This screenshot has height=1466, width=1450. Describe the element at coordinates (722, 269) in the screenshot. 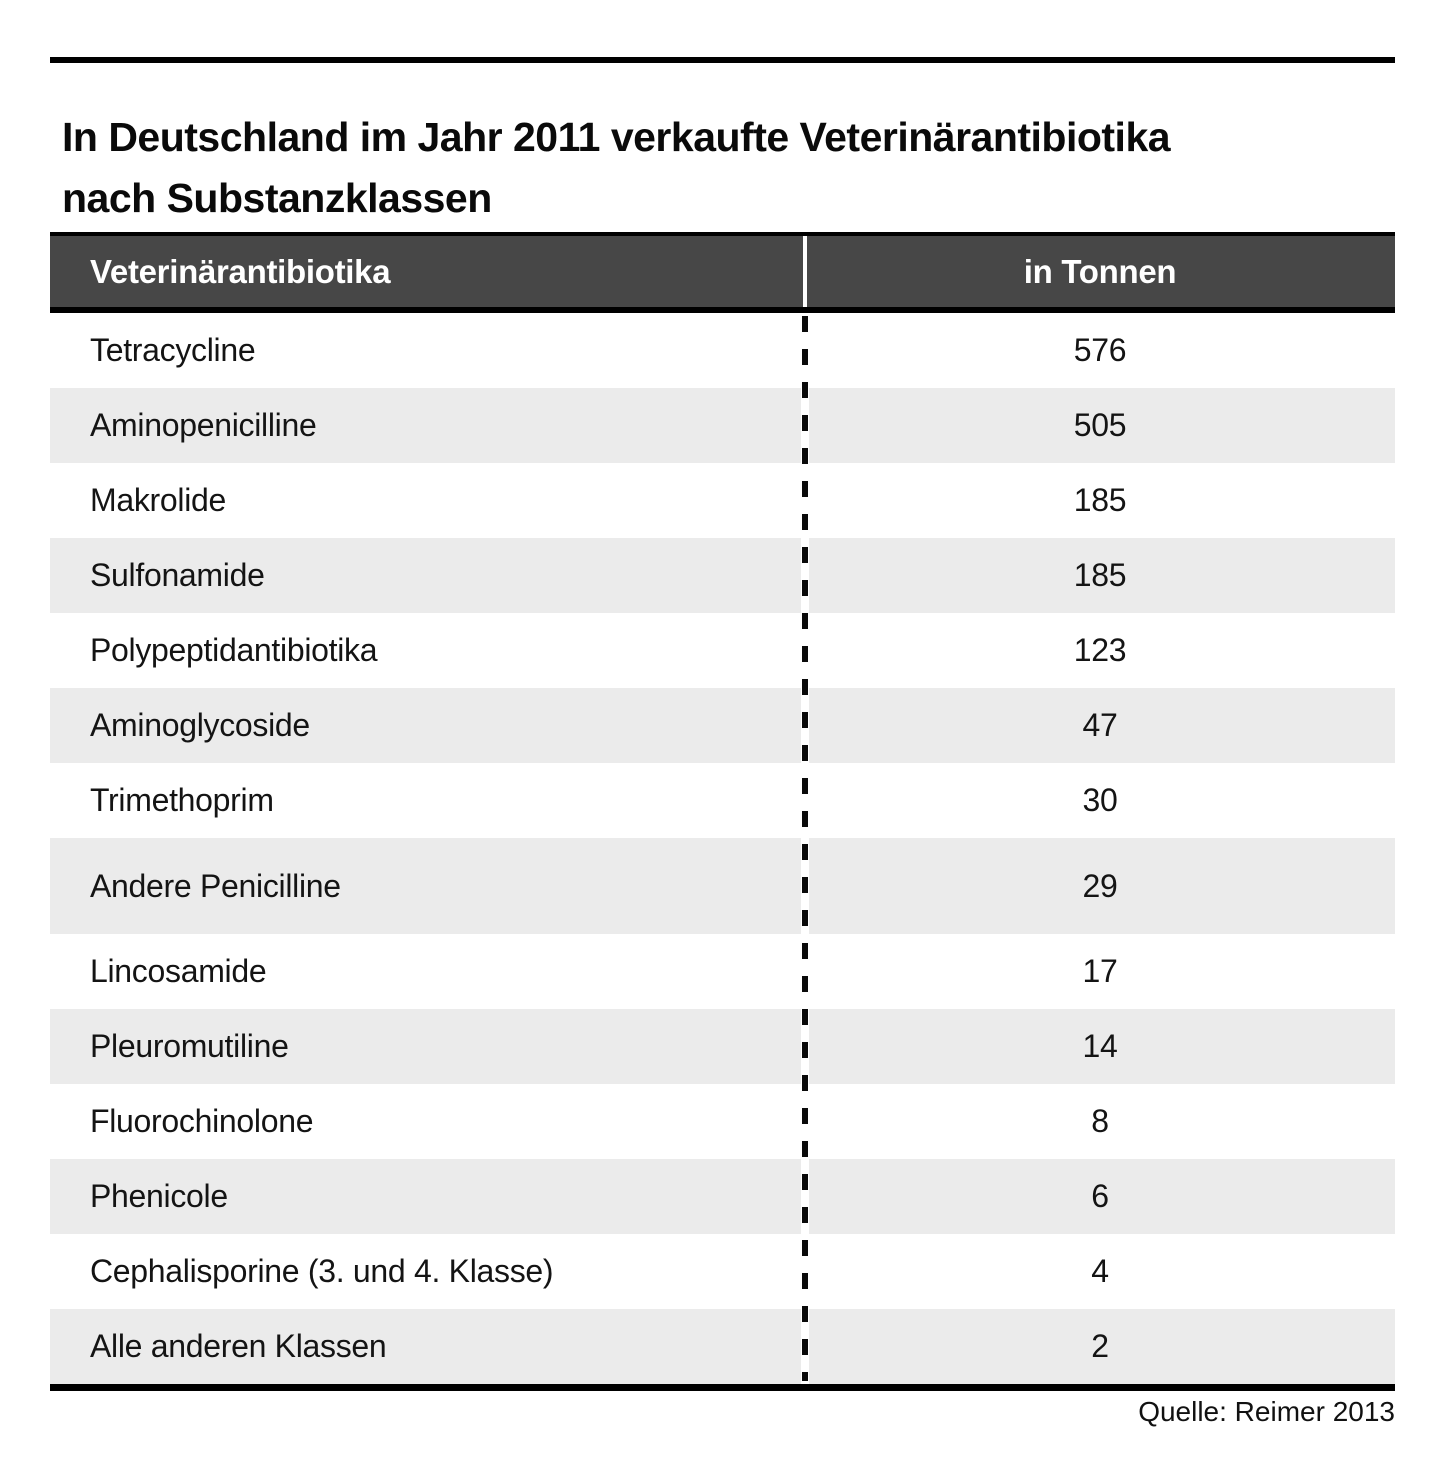

I see `table-header-row: Veterinärantibiotika in Tonnen` at that location.